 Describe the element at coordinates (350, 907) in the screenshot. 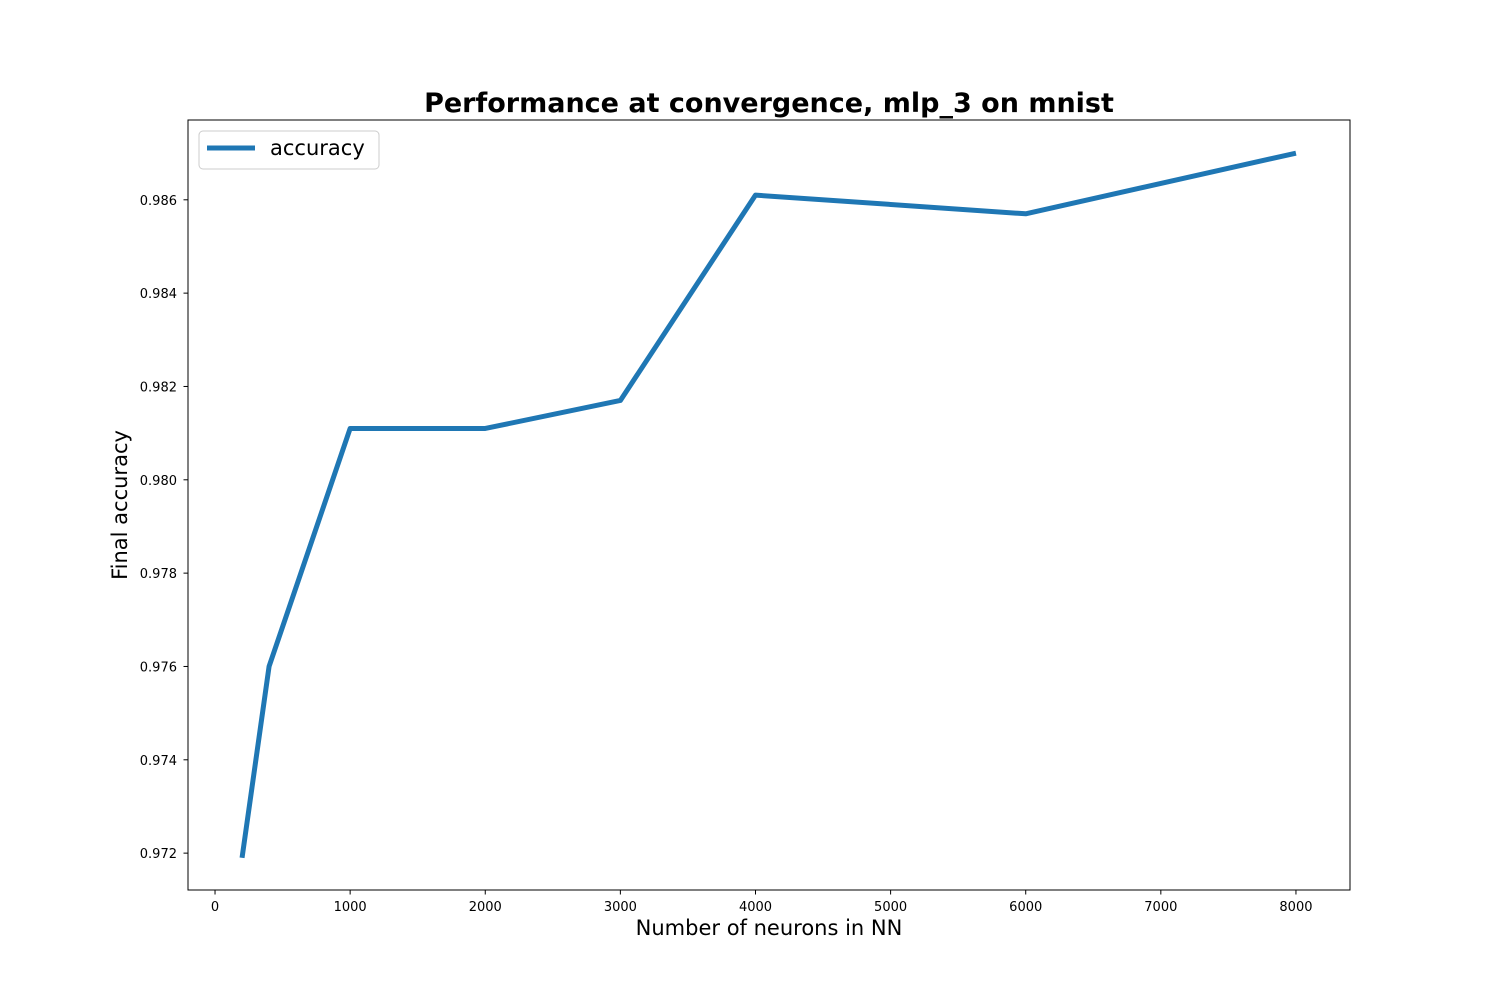

I see `x-tick-label: 1000` at that location.